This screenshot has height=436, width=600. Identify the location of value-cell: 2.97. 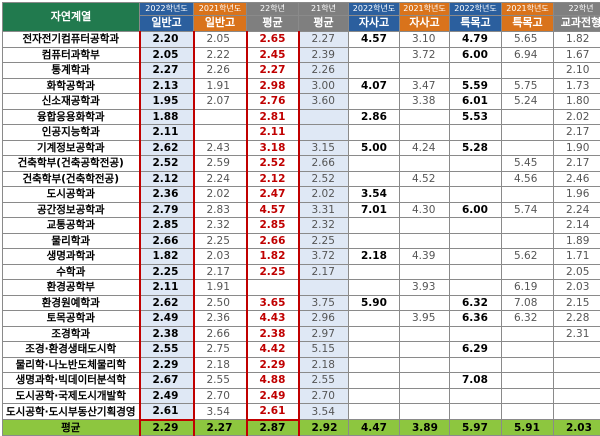
(324, 334).